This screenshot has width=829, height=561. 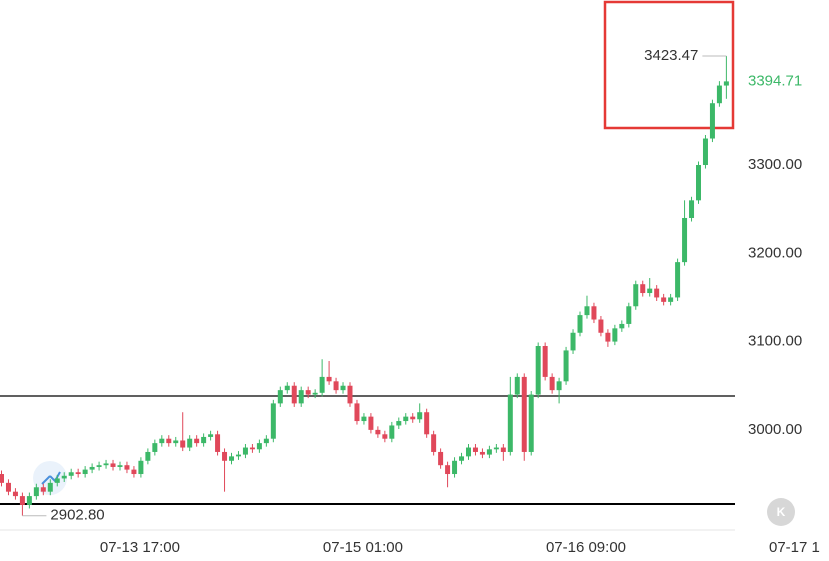 I want to click on highlight-box, so click(x=669, y=65).